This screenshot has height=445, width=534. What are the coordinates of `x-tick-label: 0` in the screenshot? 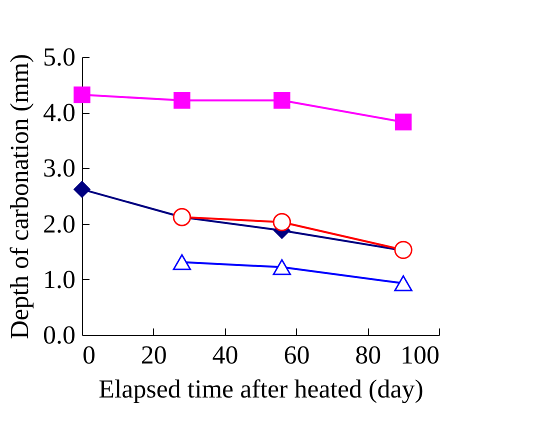 It's located at (89, 355).